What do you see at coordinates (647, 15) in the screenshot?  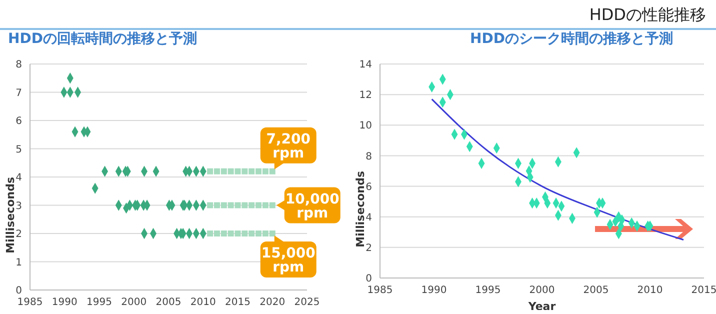 I see `text: HDDの性能推移` at bounding box center [647, 15].